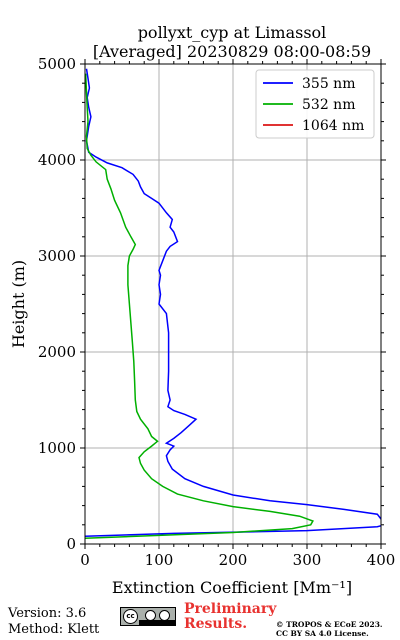 The width and height of the screenshot is (400, 640). I want to click on preliminary-notice: Preliminary Results., so click(230, 616).